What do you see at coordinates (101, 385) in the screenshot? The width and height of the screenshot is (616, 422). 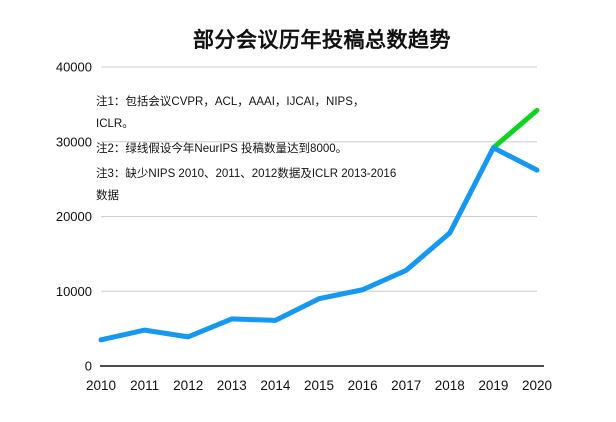 I see `x-tick-label: 2010` at bounding box center [101, 385].